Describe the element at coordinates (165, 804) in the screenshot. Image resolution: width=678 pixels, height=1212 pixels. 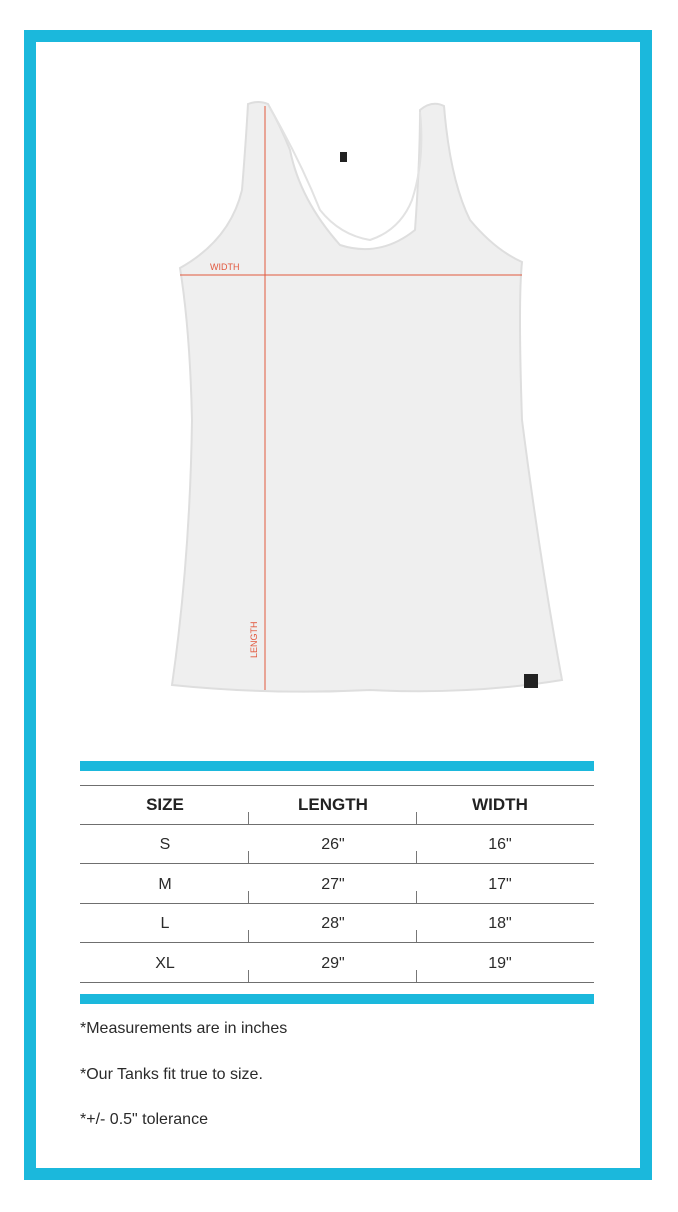
I see `header-size: SIZE` at that location.